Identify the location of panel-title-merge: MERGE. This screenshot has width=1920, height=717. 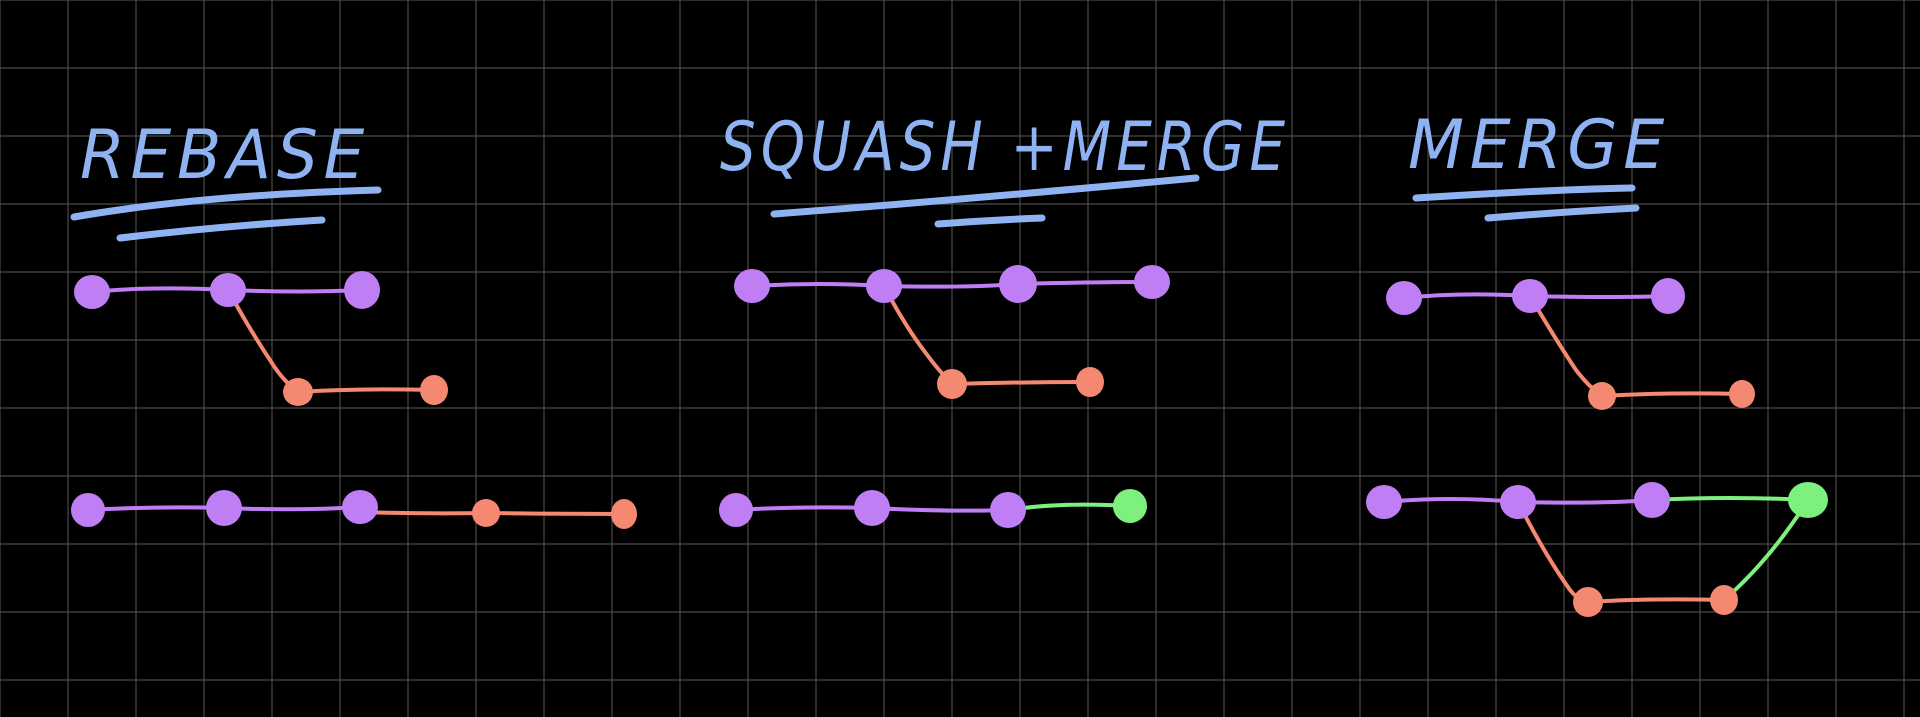
(1539, 145).